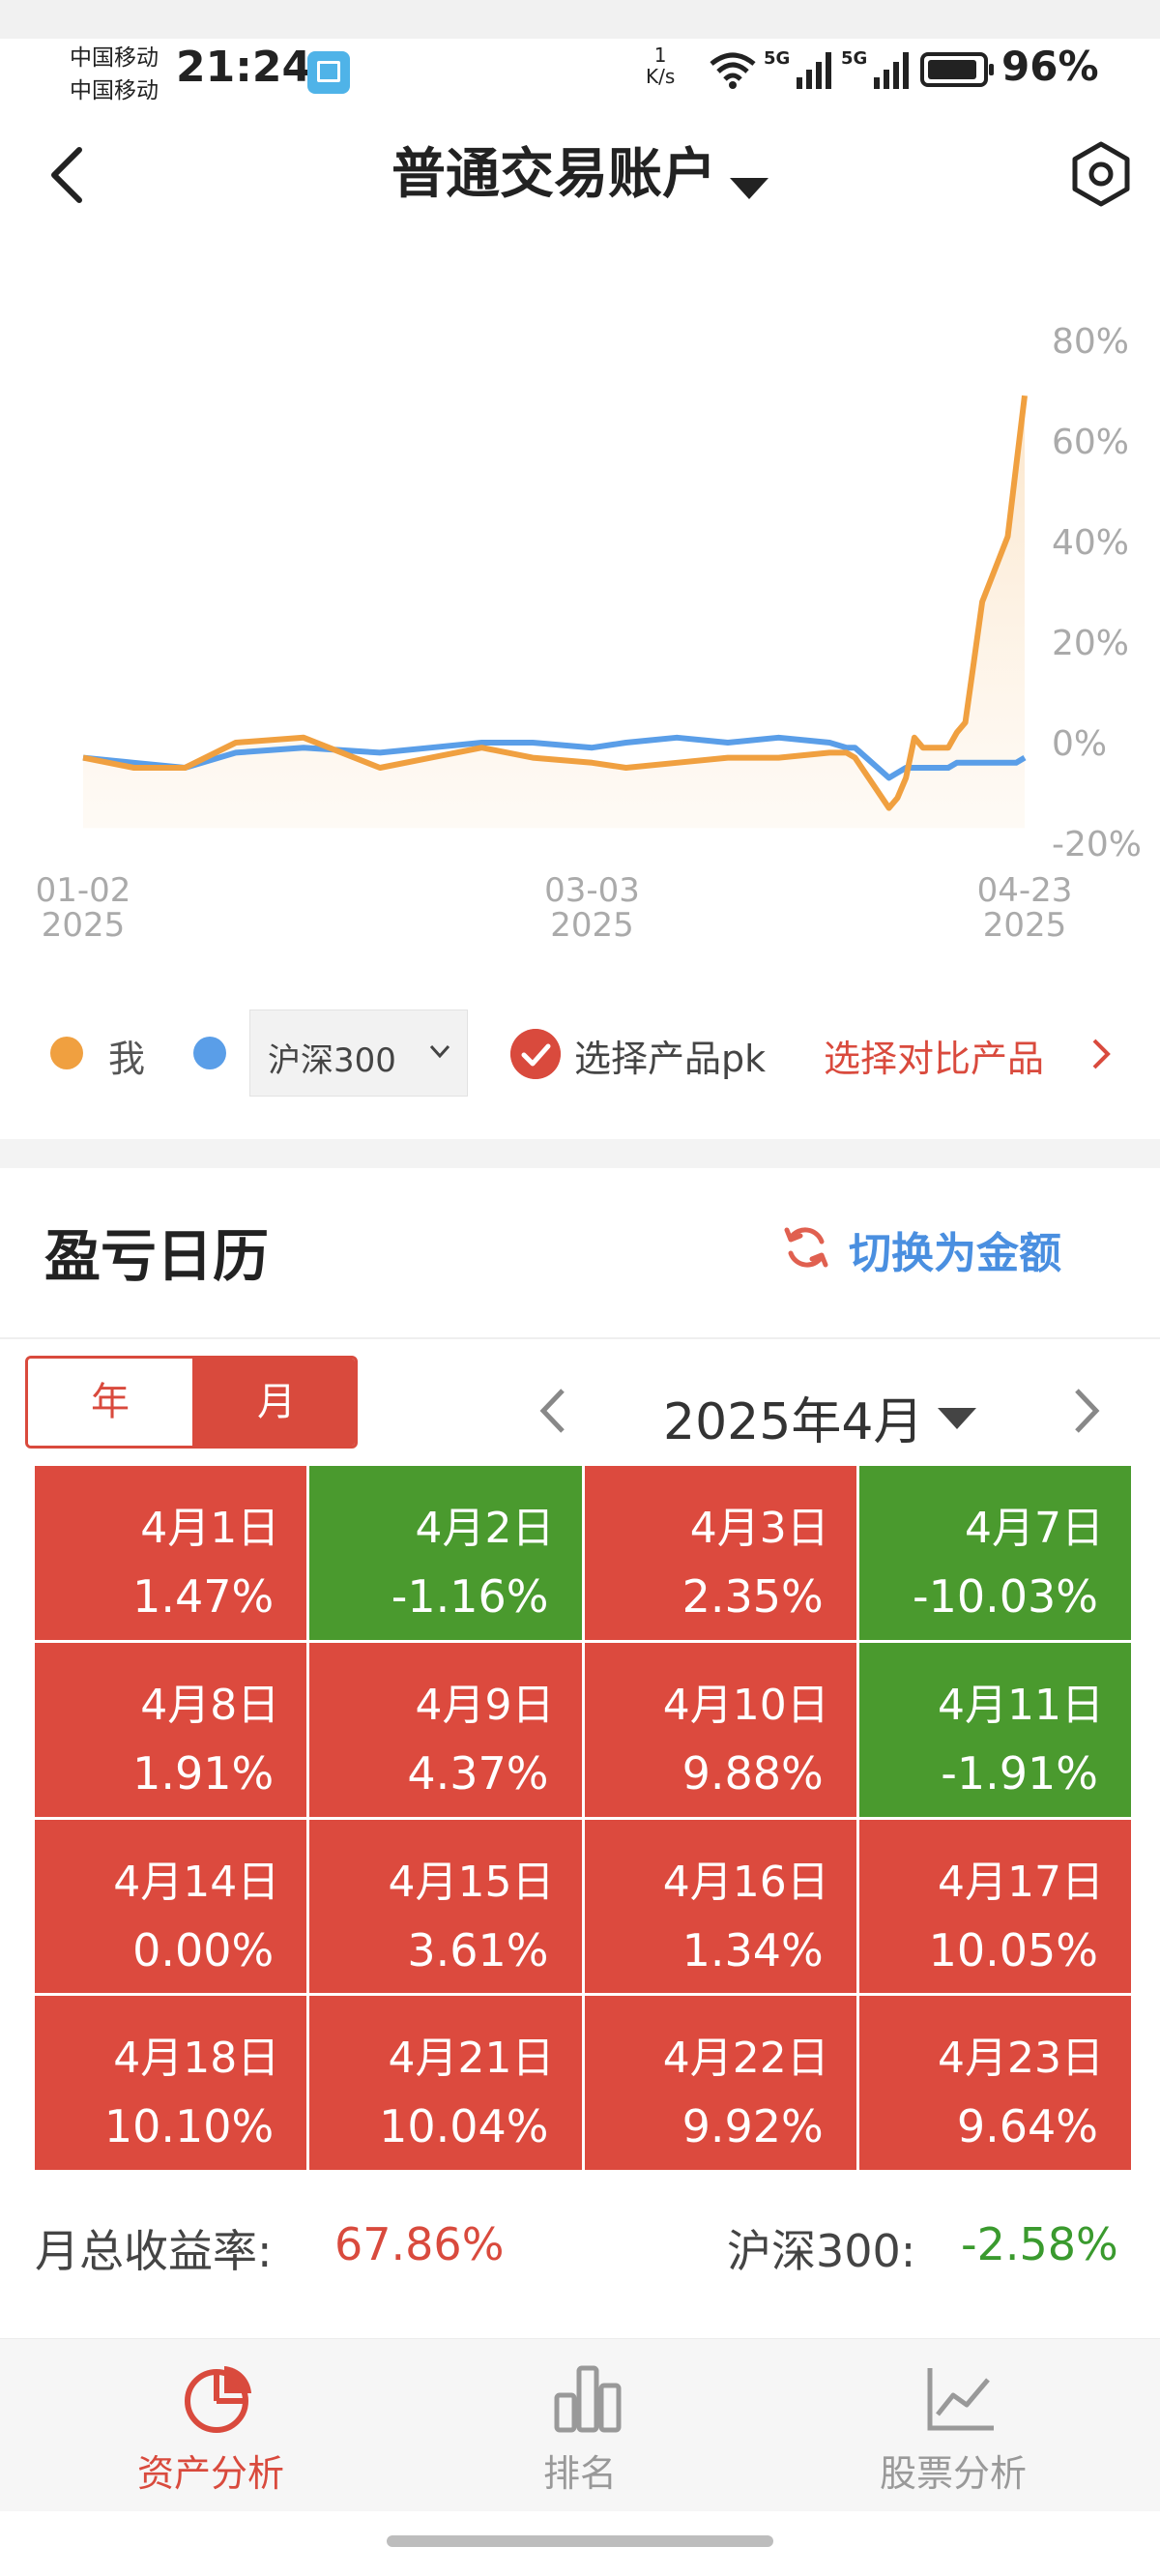 The width and height of the screenshot is (1160, 2576). Describe the element at coordinates (934, 1059) in the screenshot. I see `select-compare-product-link: 选择对比产品` at that location.